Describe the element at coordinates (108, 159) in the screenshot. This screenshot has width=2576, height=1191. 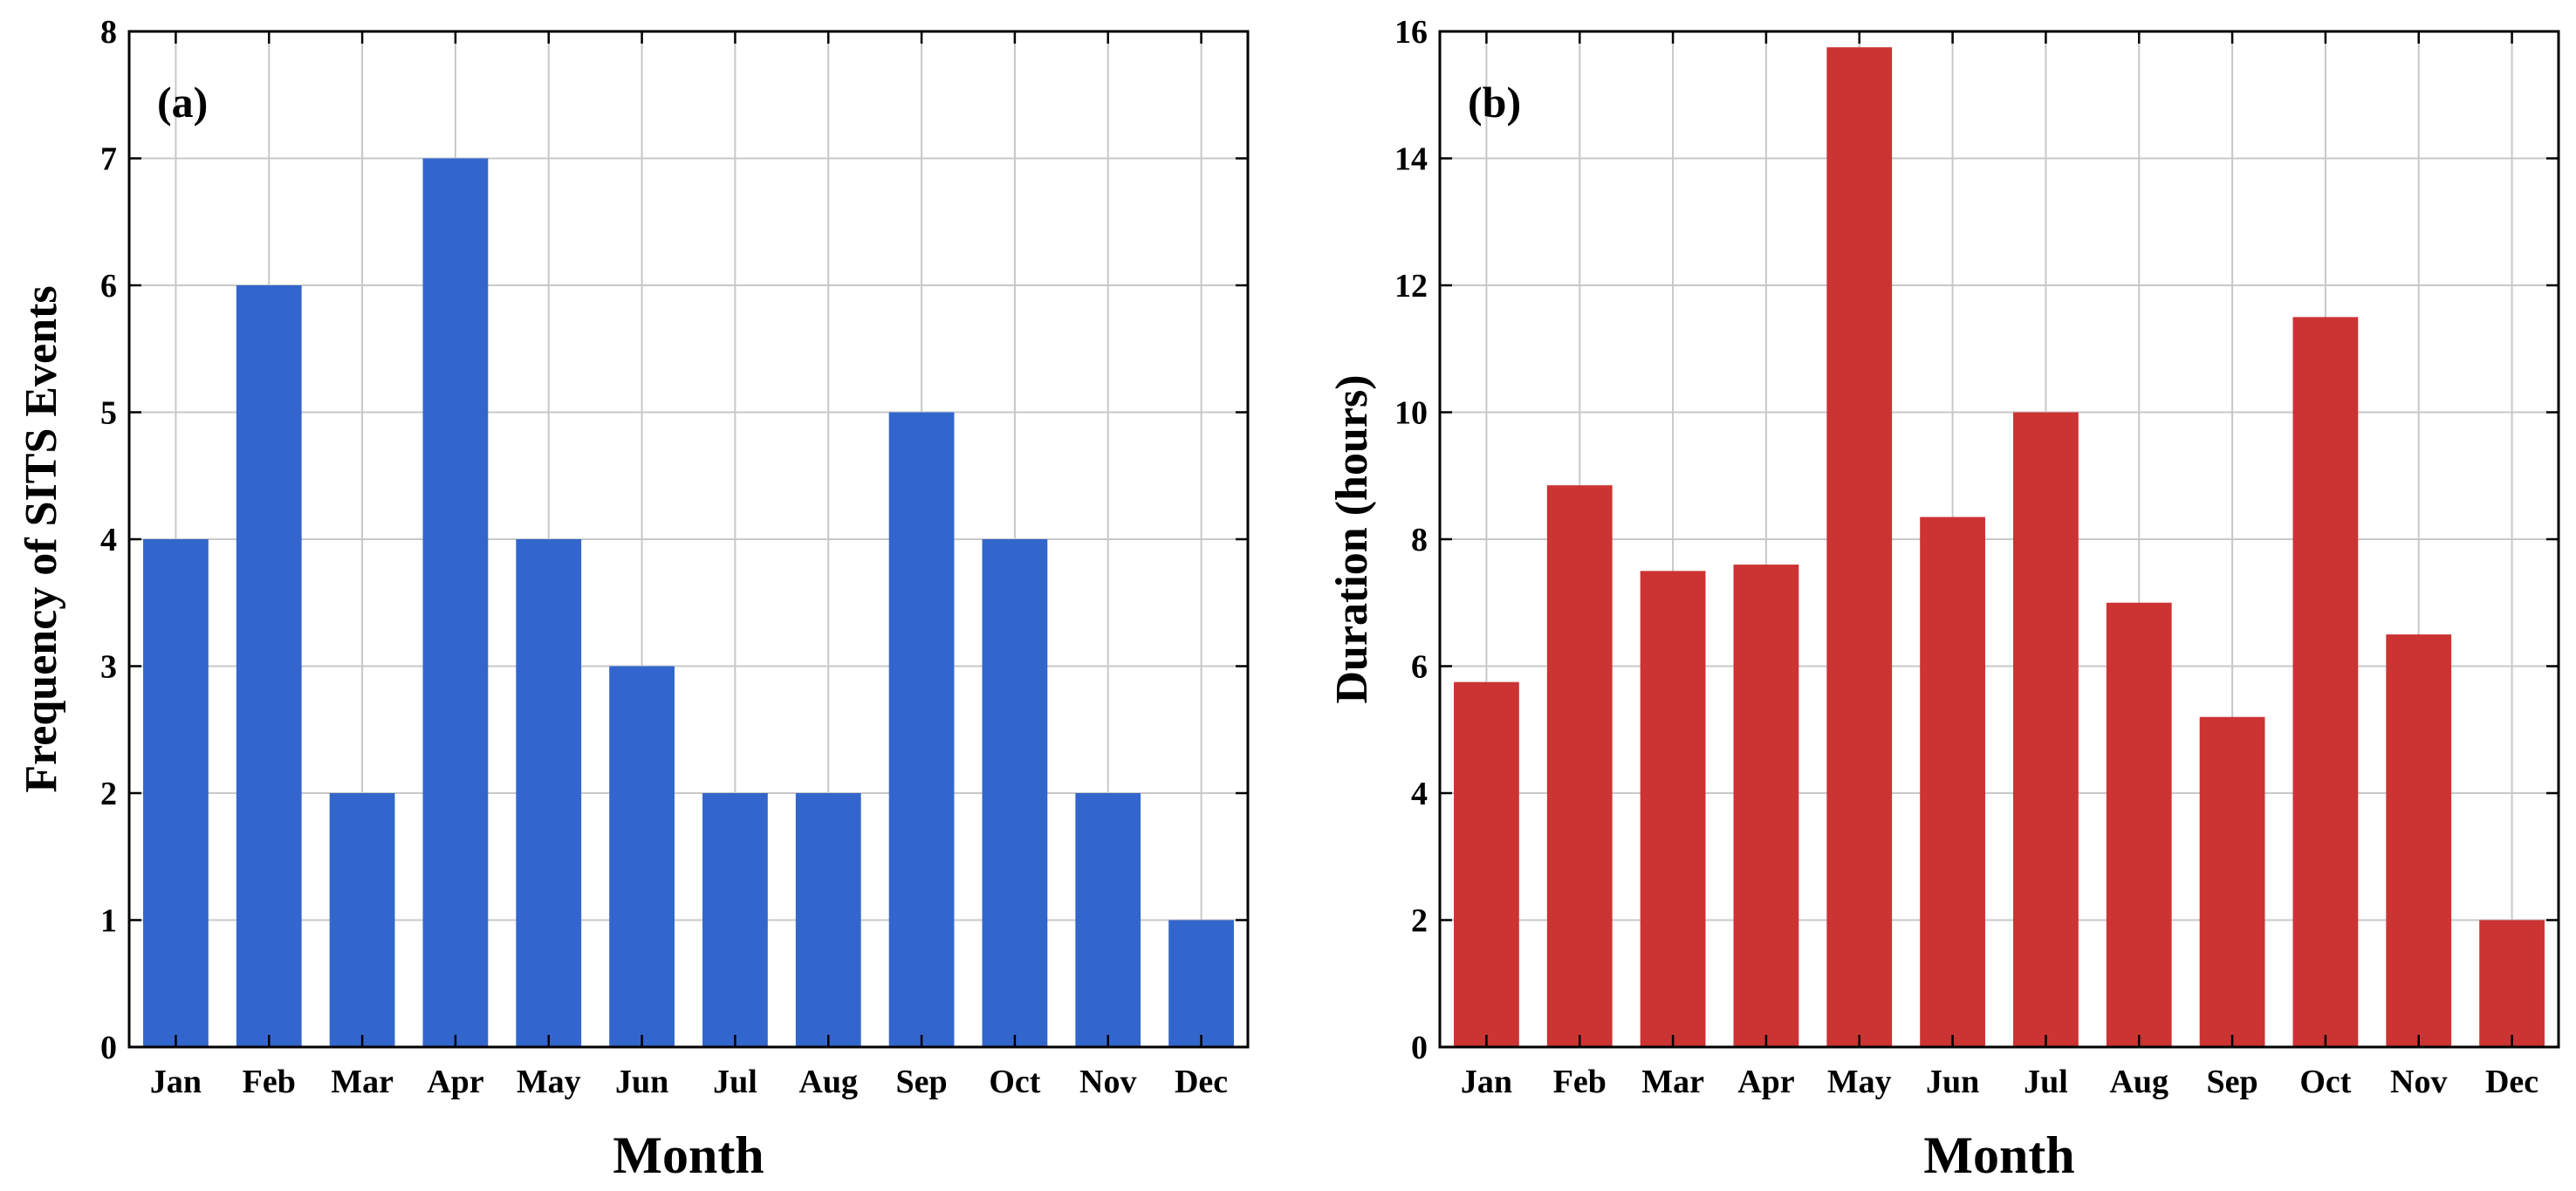
I see `y-tick-label: 7` at that location.